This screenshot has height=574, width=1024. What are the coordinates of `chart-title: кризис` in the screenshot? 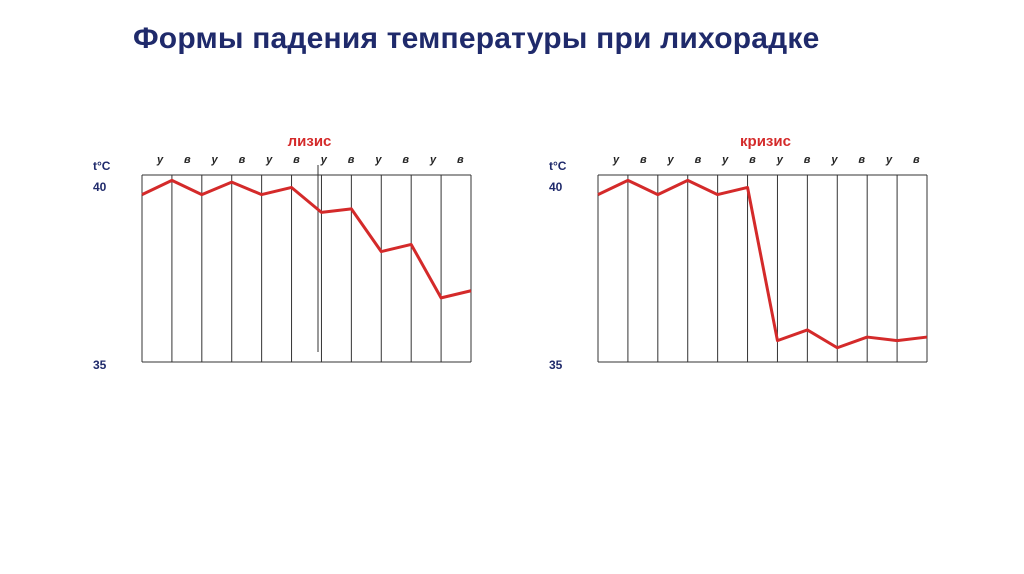 It's located at (765, 141).